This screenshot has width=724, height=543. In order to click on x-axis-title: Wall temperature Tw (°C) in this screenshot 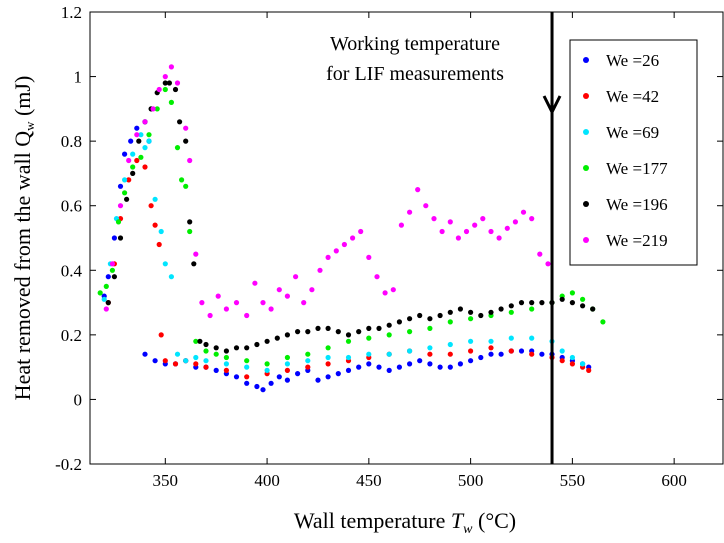, I will do `click(405, 522)`.